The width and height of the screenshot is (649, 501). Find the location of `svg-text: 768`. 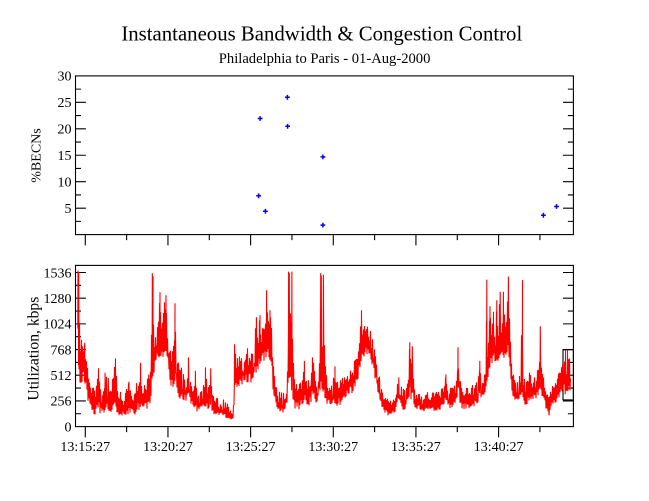

svg-text: 768 is located at coordinates (61, 350).